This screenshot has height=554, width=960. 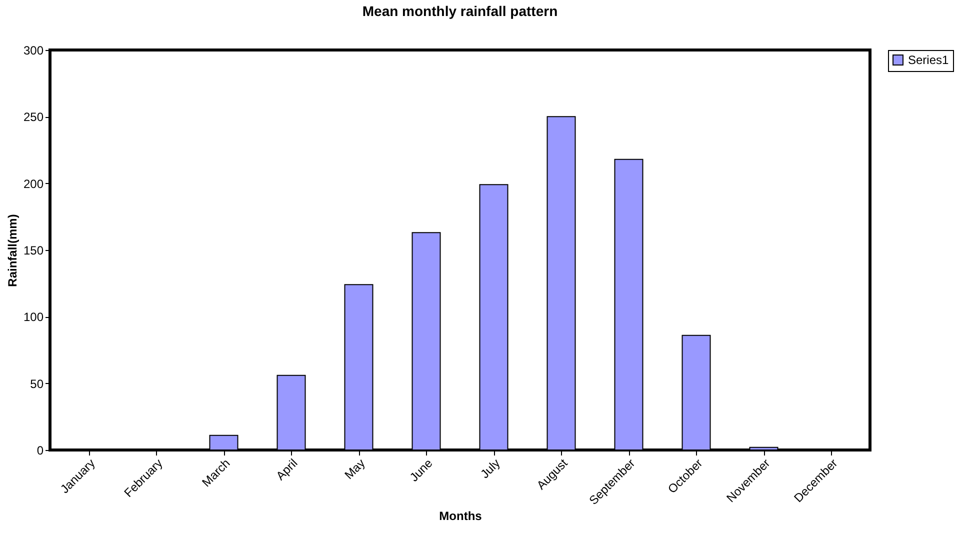 What do you see at coordinates (929, 60) in the screenshot?
I see `legend-label: Series1` at bounding box center [929, 60].